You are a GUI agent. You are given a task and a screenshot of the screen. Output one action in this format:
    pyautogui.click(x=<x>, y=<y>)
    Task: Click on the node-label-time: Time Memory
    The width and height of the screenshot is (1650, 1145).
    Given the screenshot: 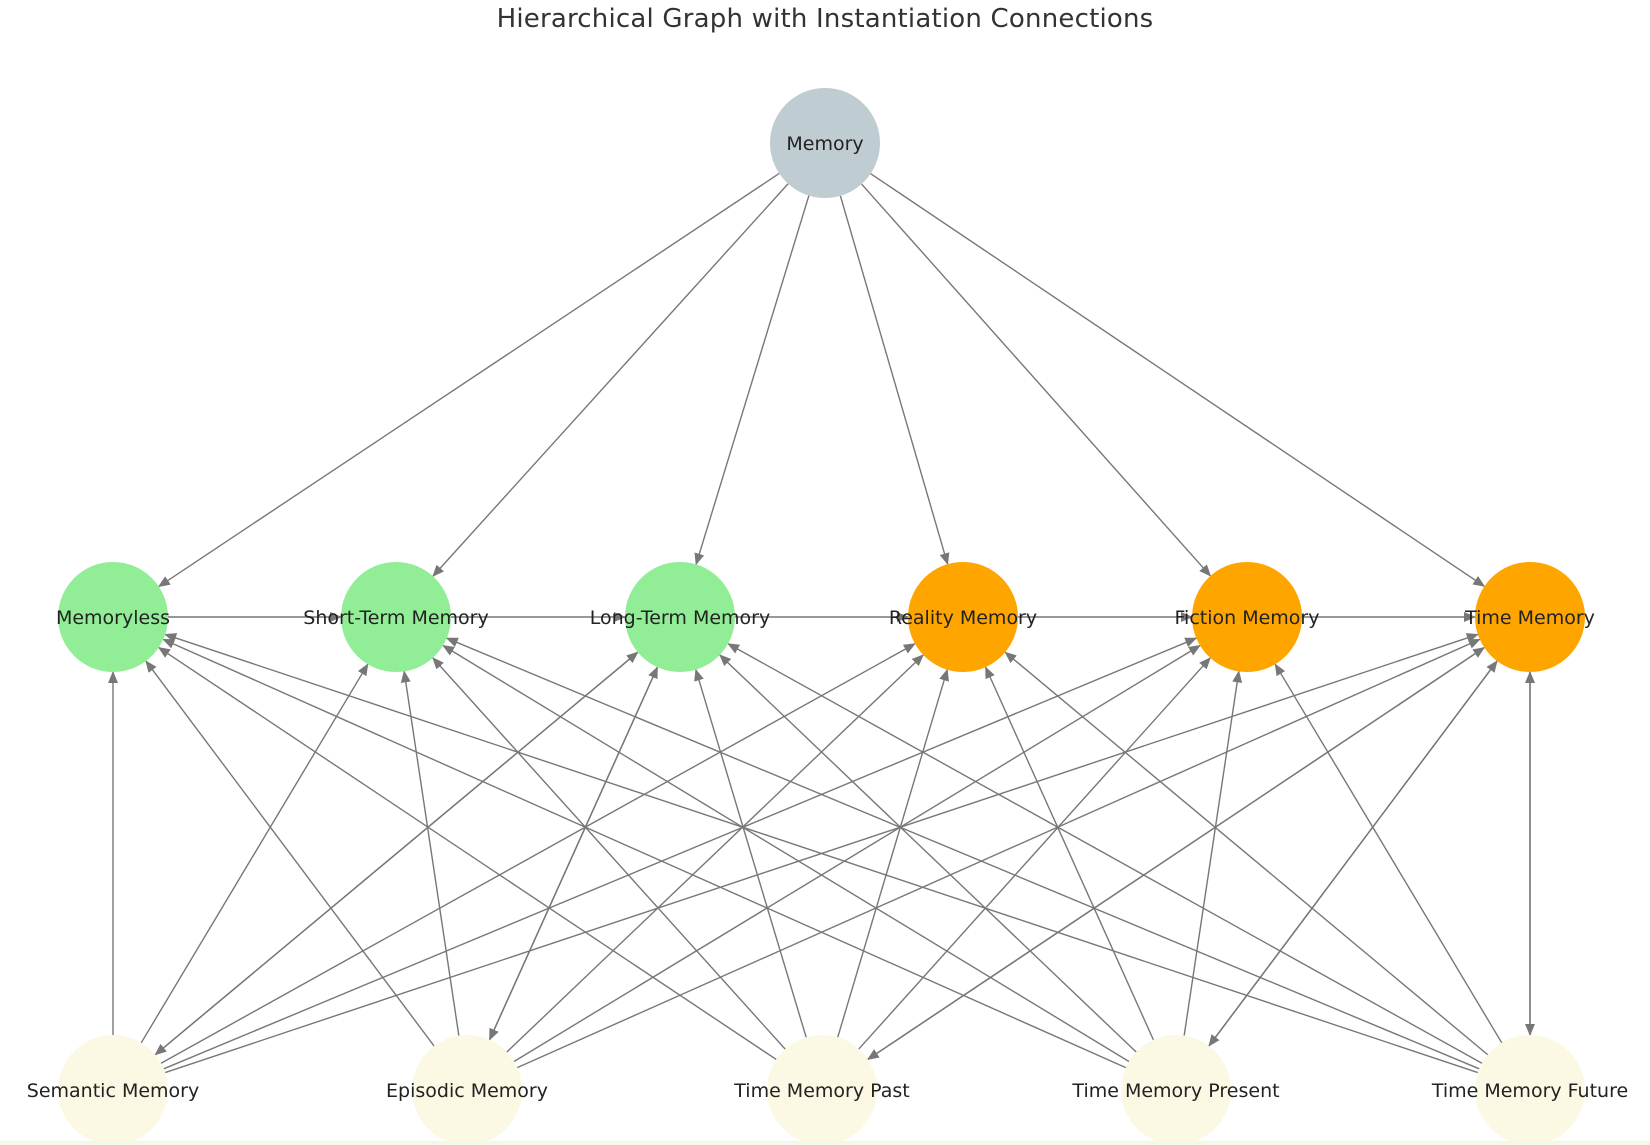 What is the action you would take?
    pyautogui.click(x=1529, y=618)
    